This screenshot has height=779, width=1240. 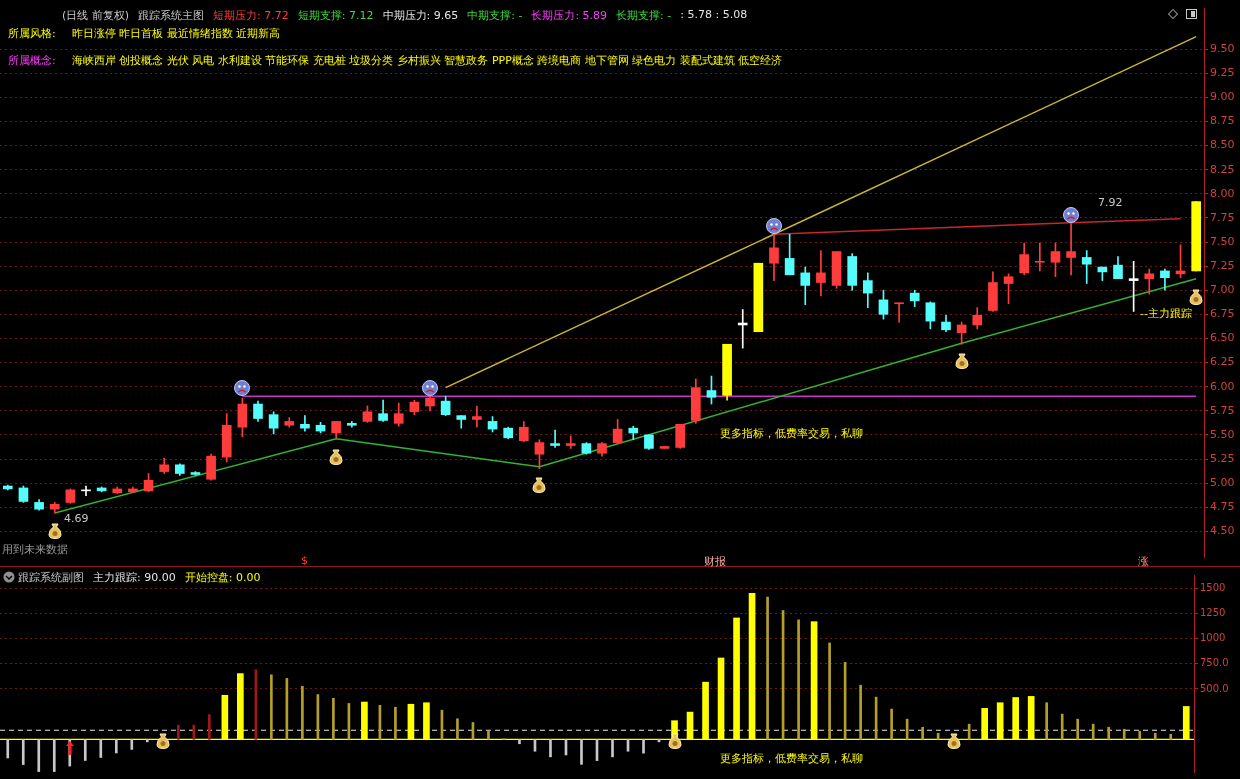 I want to click on y-tick-label: 9.50, so click(x=1222, y=48).